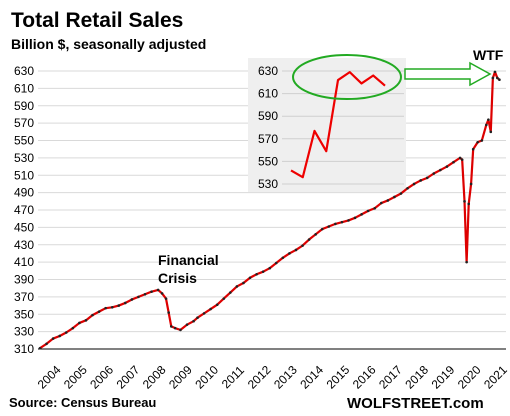  I want to click on x-tick-label: 2015, so click(338, 377).